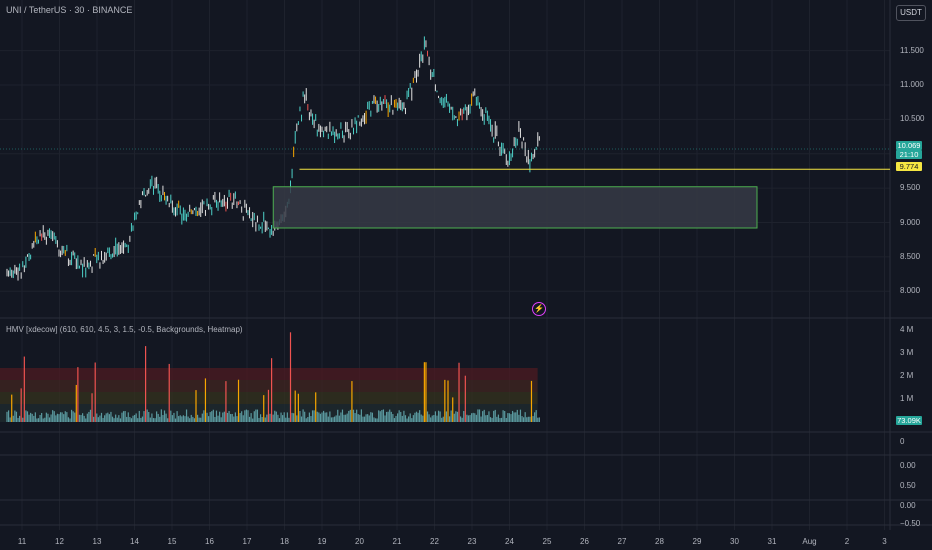 This screenshot has width=932, height=550. I want to click on price-axis-label: 8.500, so click(910, 256).